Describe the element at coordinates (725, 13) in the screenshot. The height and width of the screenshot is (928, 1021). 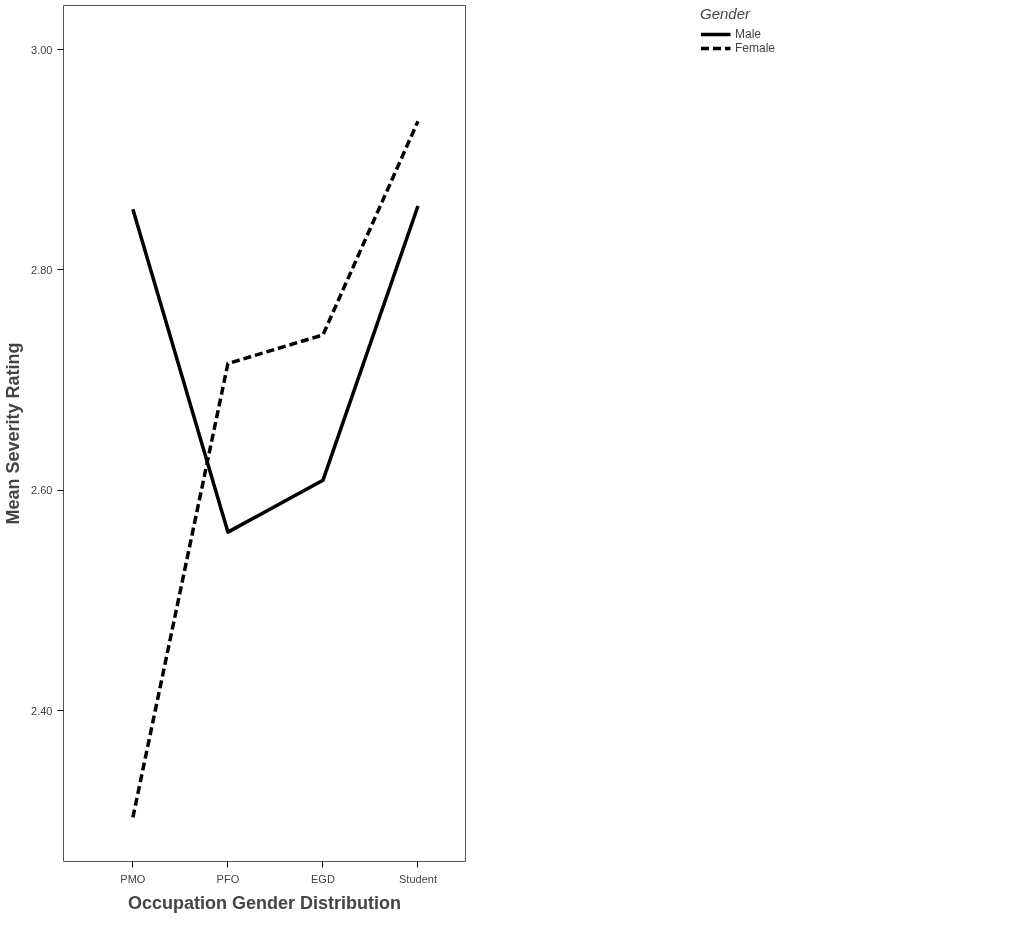
I see `legend-title: Gender` at that location.